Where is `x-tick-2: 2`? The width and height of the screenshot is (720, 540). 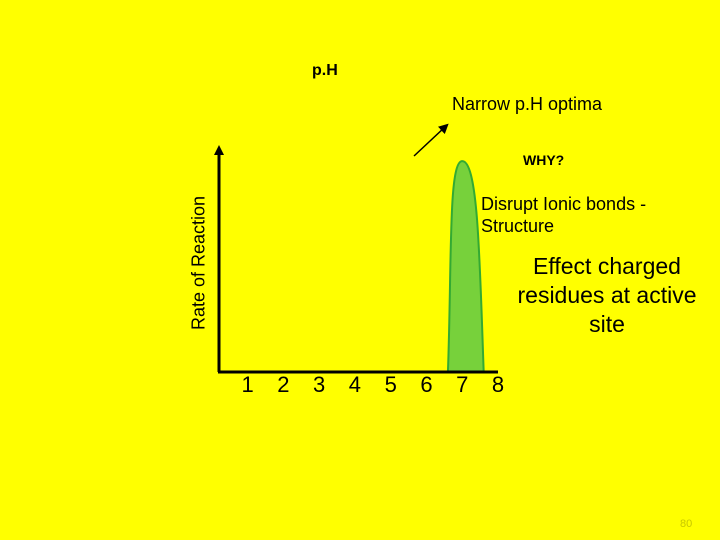 x-tick-2: 2 is located at coordinates (283, 384).